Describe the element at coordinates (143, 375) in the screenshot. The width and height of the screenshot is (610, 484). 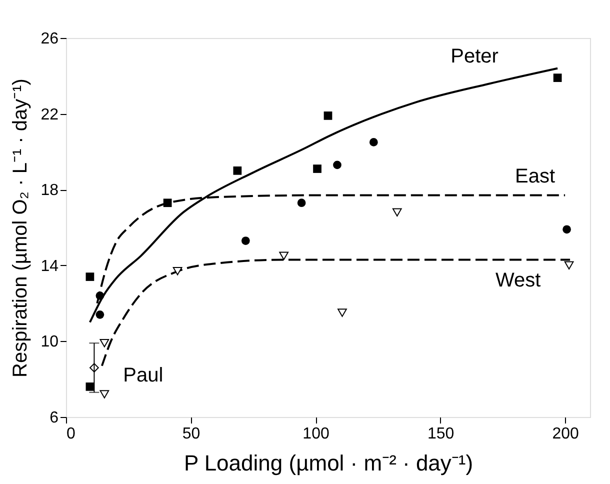
I see `series-label: Paul` at that location.